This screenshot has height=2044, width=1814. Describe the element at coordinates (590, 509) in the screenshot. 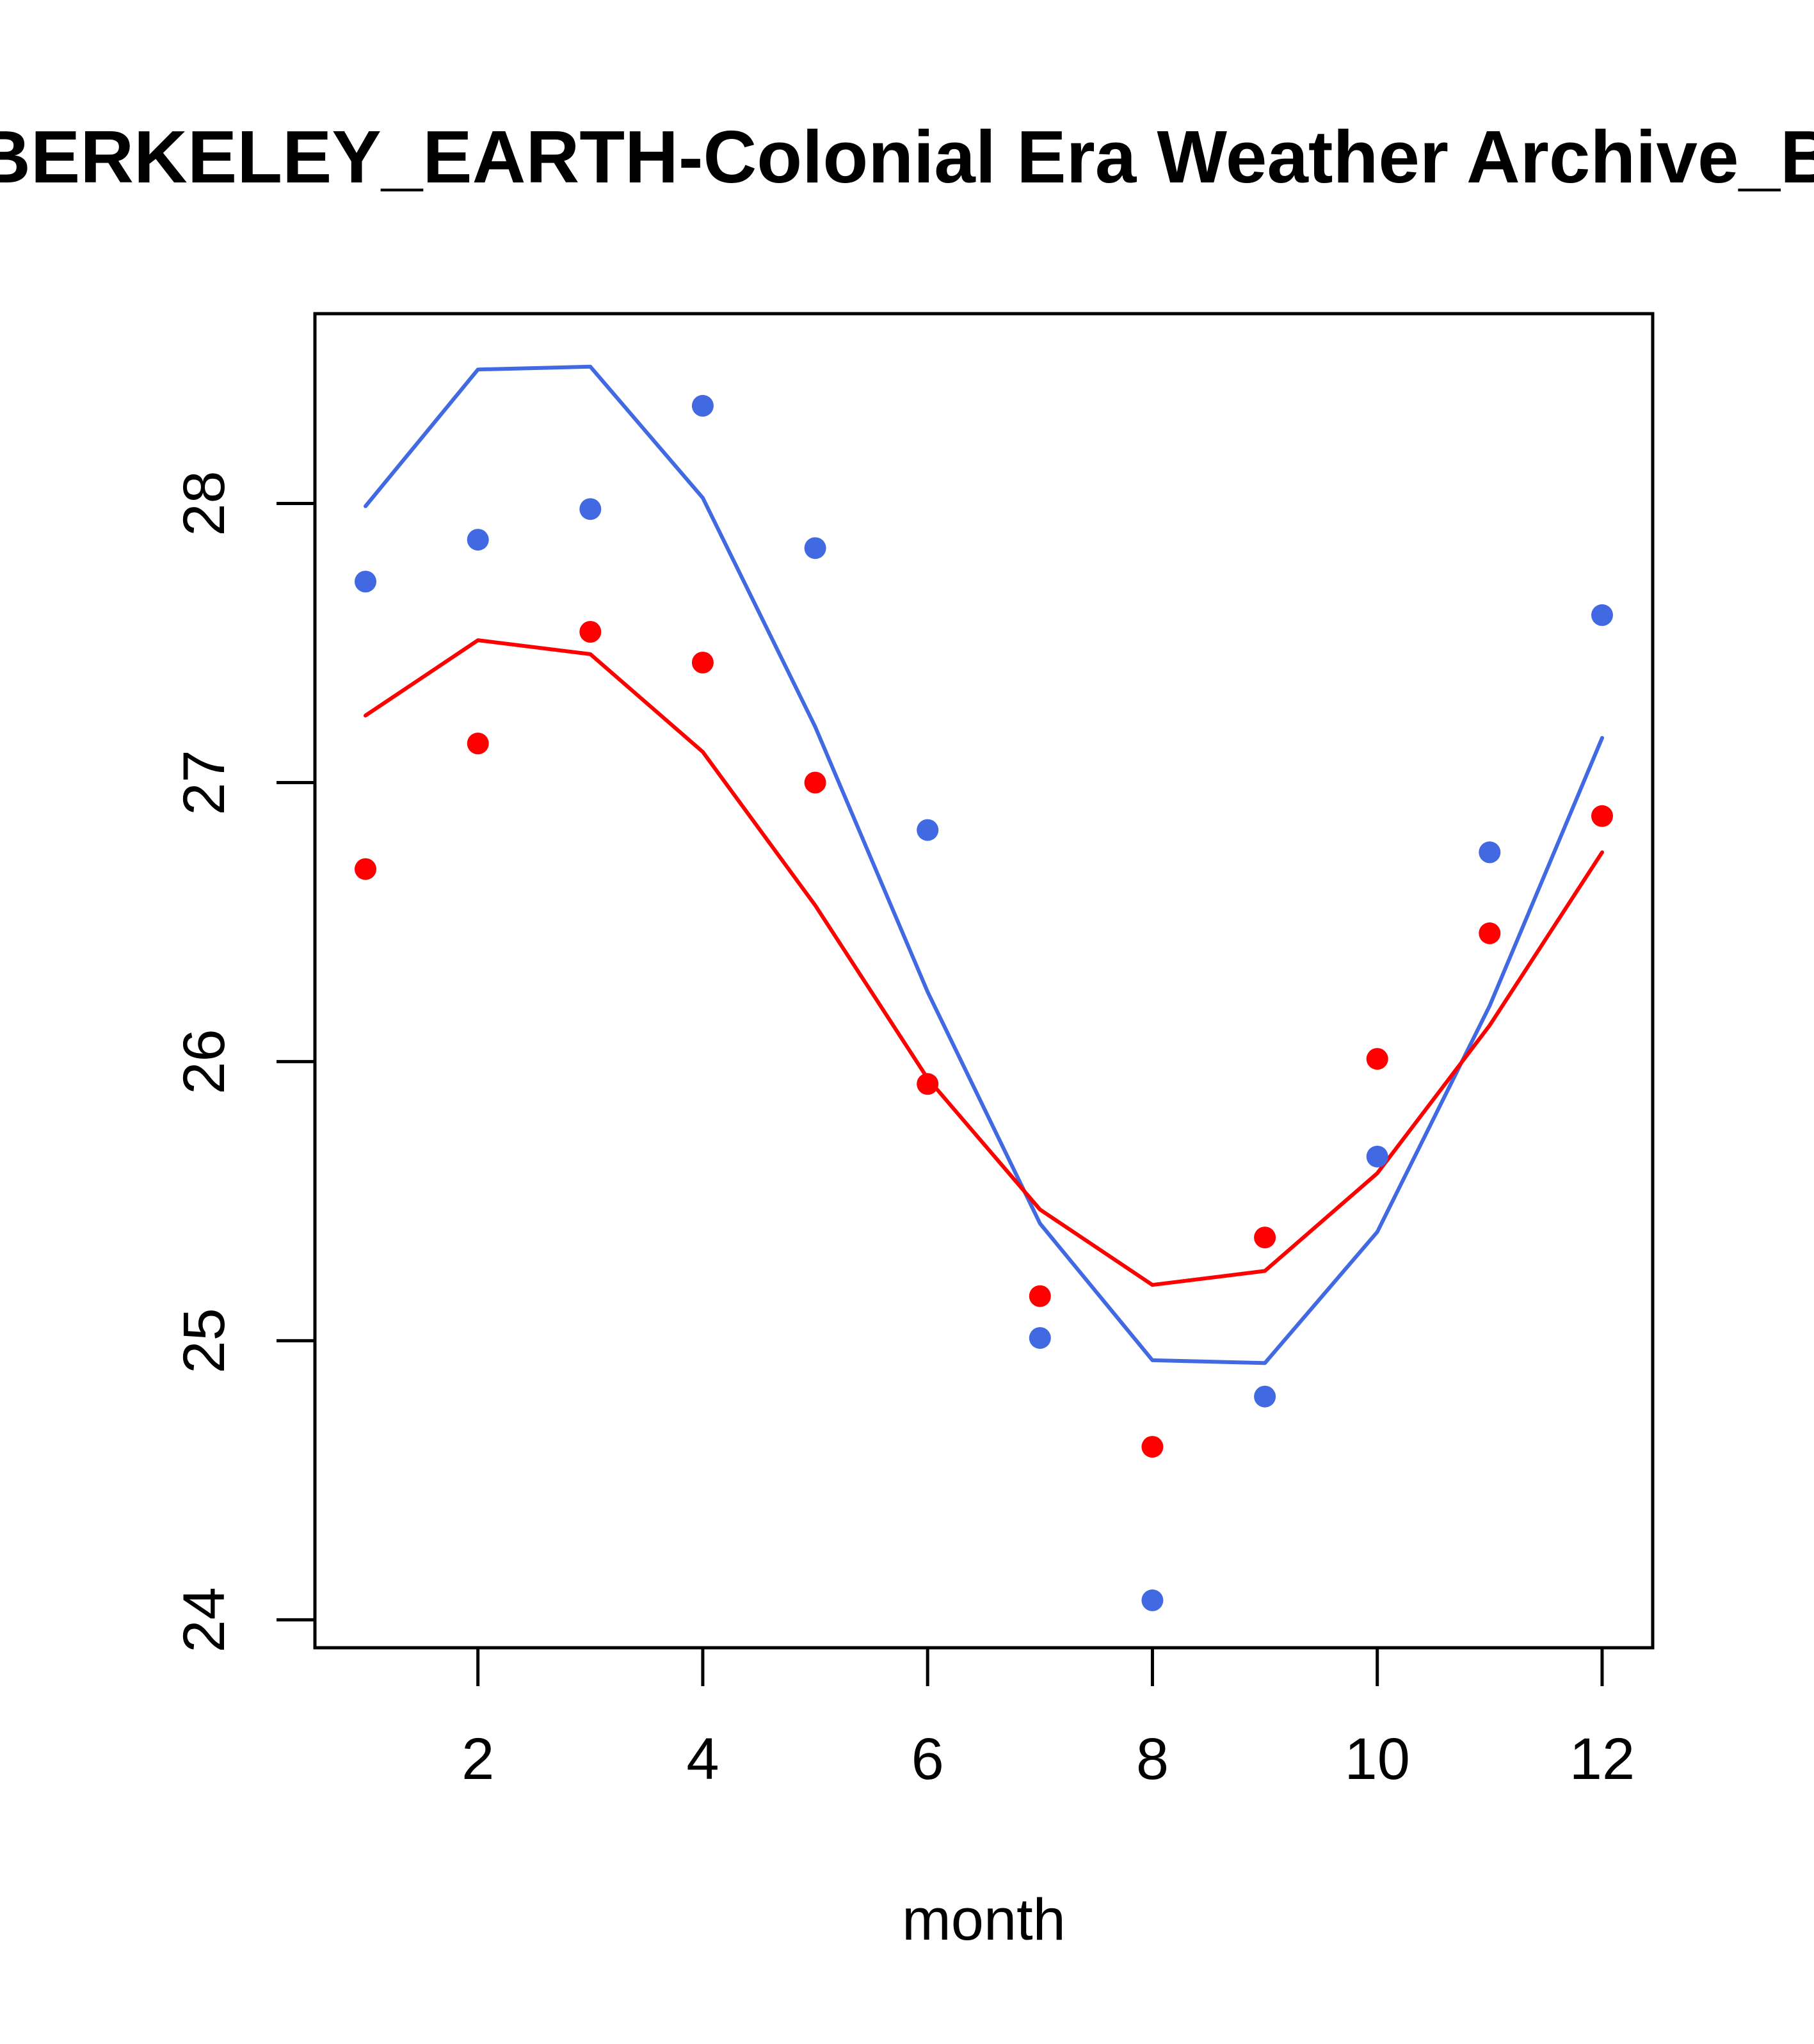

I see `data-point-series-2-x3` at that location.